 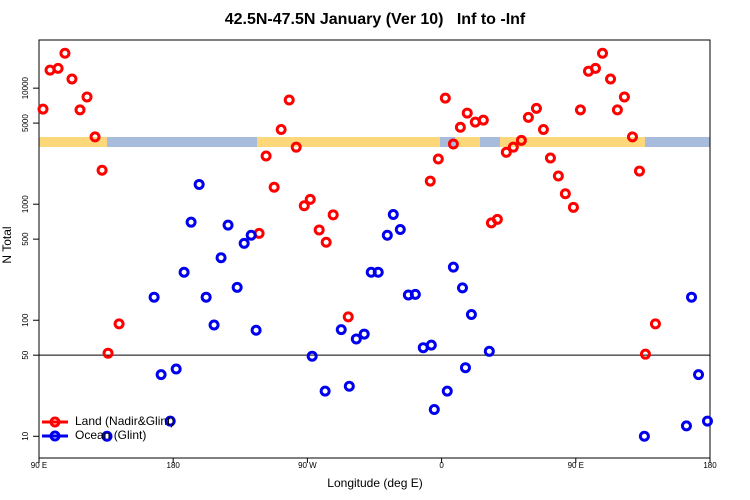 What do you see at coordinates (25, 204) in the screenshot?
I see `y-tick-label: 1000` at bounding box center [25, 204].